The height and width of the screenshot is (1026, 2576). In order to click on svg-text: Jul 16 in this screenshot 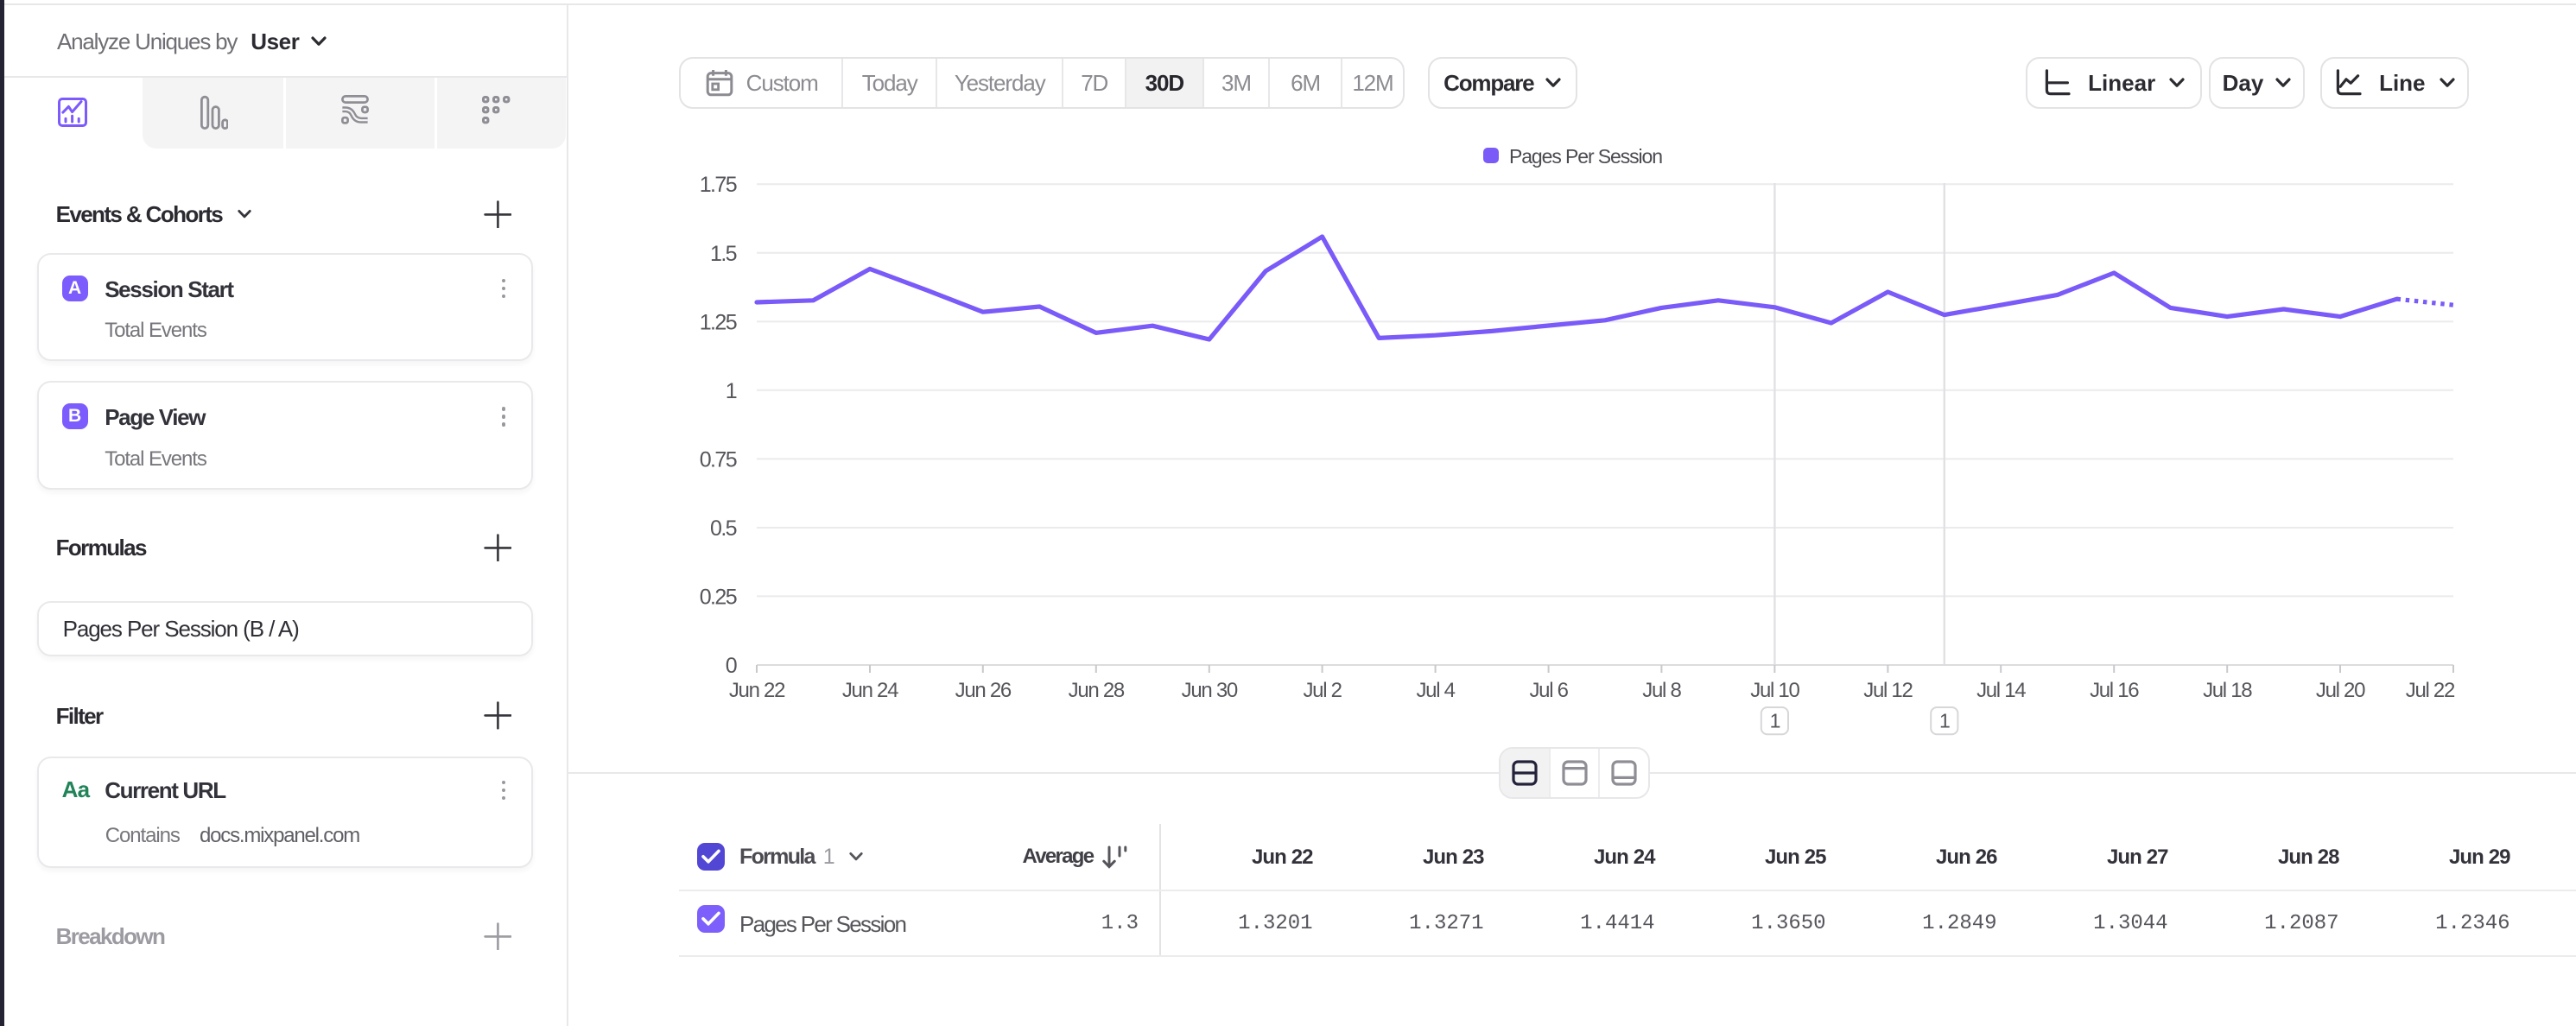, I will do `click(2114, 691)`.